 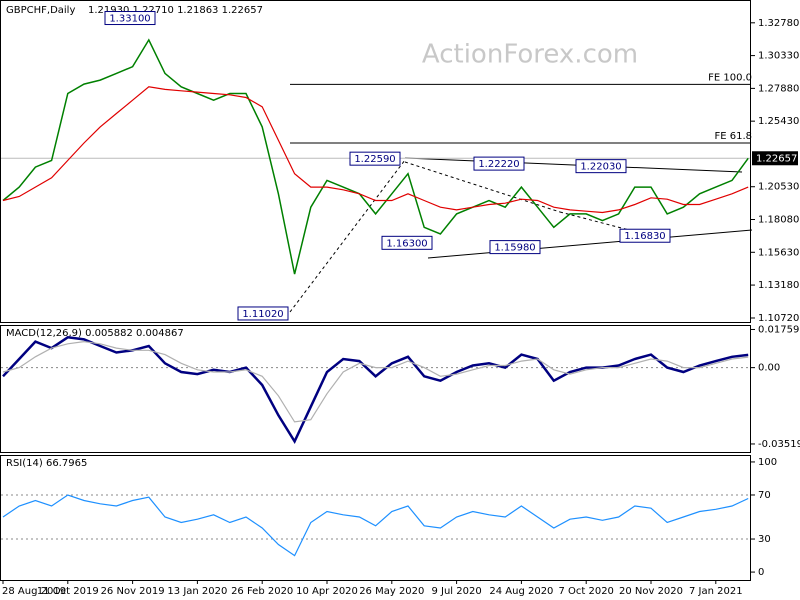 What do you see at coordinates (778, 318) in the screenshot?
I see `y-tick-label: 1.10720` at bounding box center [778, 318].